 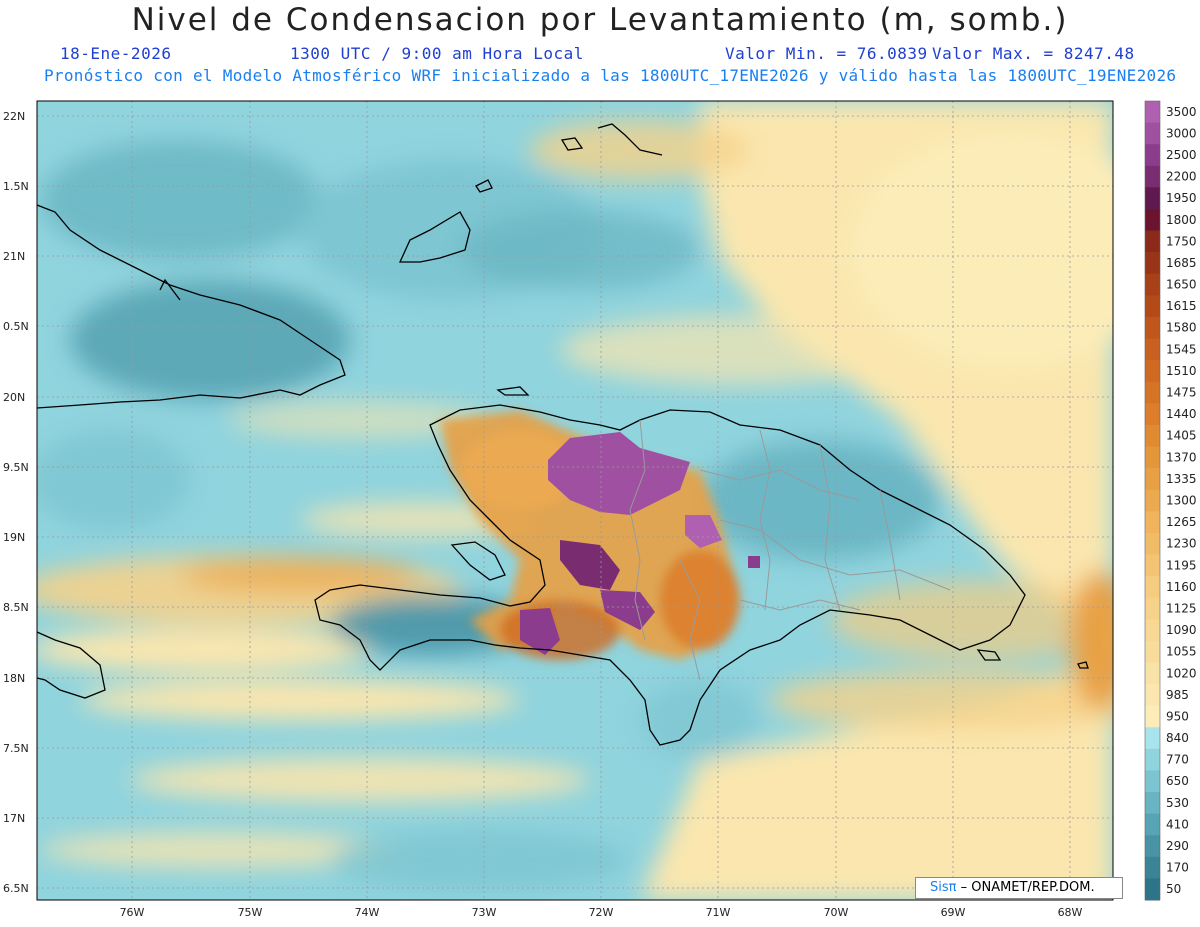 What do you see at coordinates (1181, 565) in the screenshot?
I see `colorbar-label: 1195` at bounding box center [1181, 565].